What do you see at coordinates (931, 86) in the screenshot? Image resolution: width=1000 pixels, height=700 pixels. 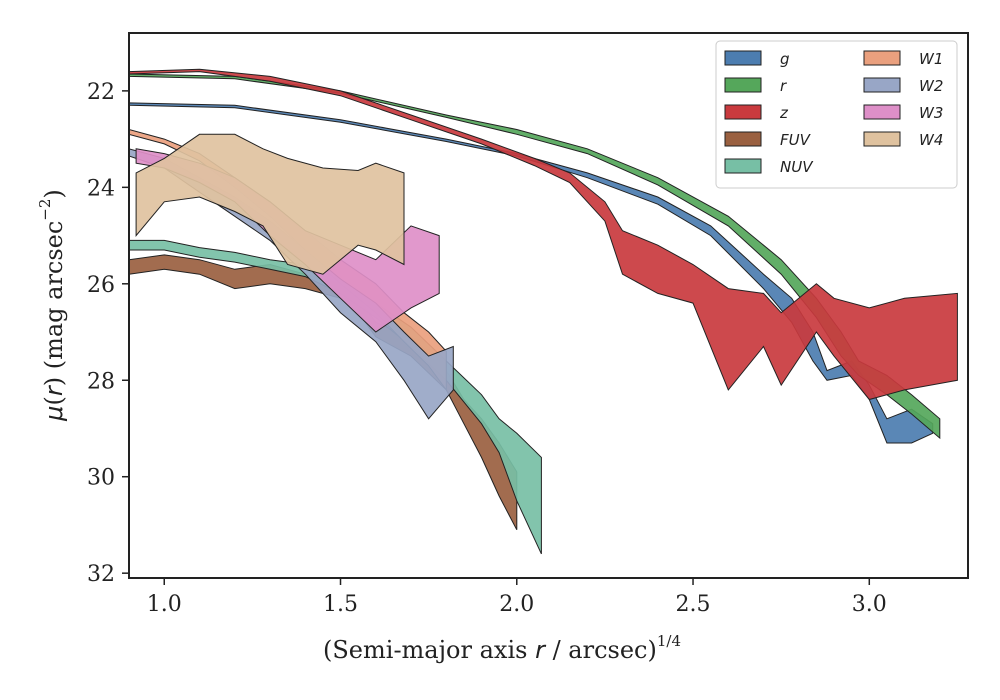 I see `legend-label-w2: W2` at bounding box center [931, 86].